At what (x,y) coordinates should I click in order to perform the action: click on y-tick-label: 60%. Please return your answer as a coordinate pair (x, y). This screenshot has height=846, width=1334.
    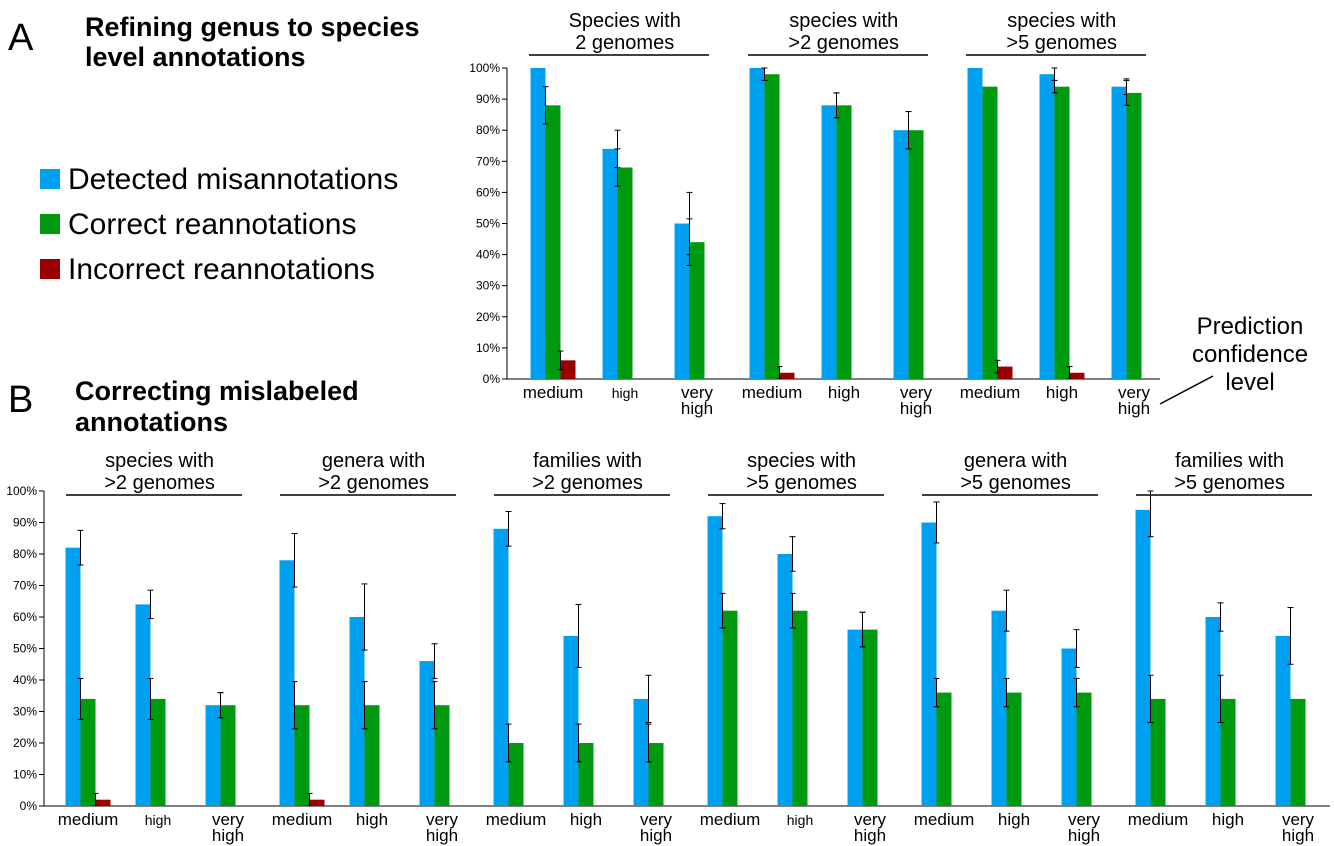
    Looking at the image, I should click on (488, 192).